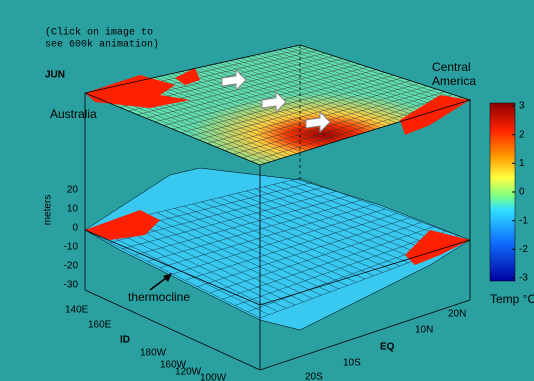 The width and height of the screenshot is (534, 381). Describe the element at coordinates (387, 347) in the screenshot. I see `latitude-label: EQ` at that location.